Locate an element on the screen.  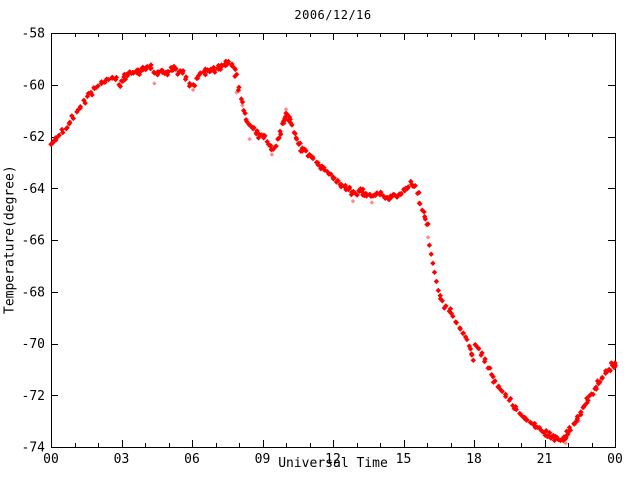
x-tick-label: 15 is located at coordinates (404, 459).